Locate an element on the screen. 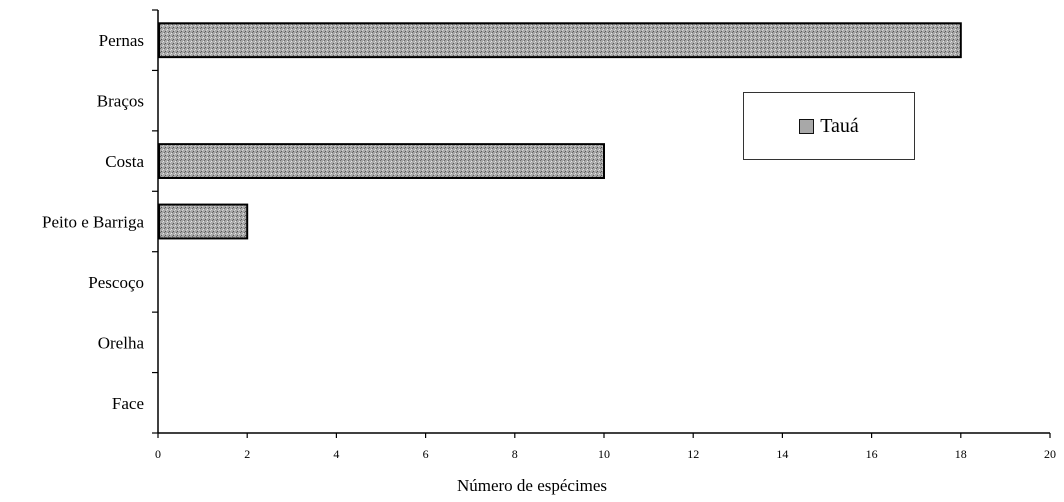 The height and width of the screenshot is (502, 1064). y-category-label: Pernas is located at coordinates (121, 40).